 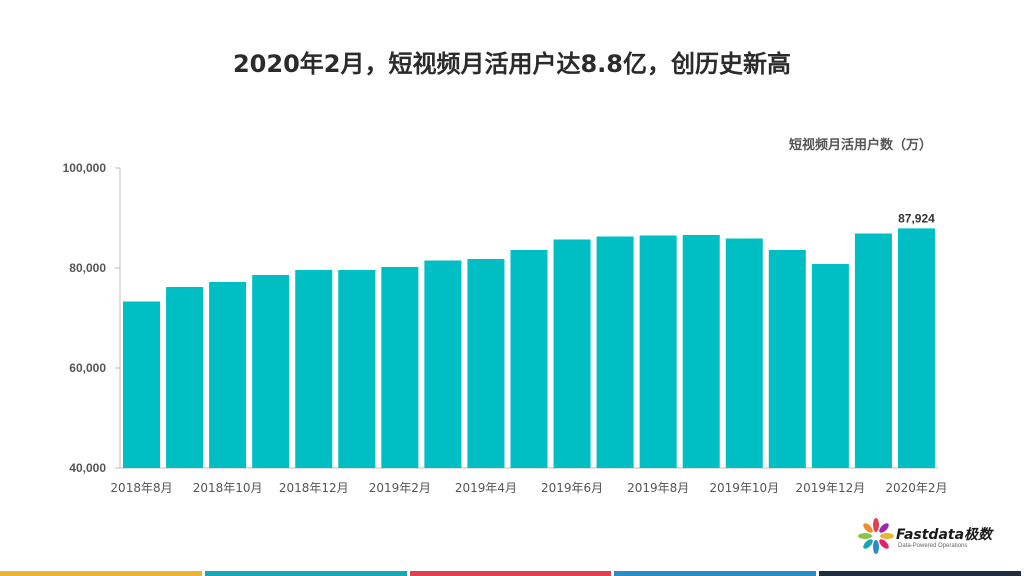 I want to click on x-tick-label: 2019年10月, so click(x=744, y=488).